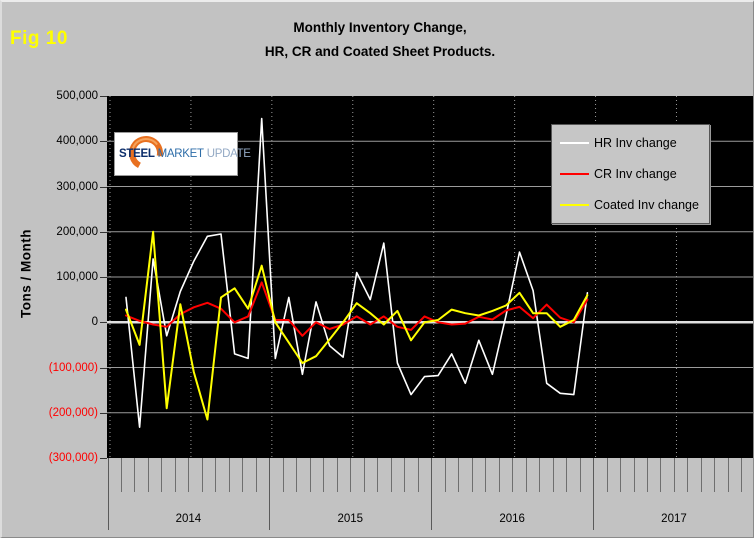 Image resolution: width=754 pixels, height=538 pixels. Describe the element at coordinates (380, 27) in the screenshot. I see `chart-title-line1: Monthly Inventory Change,` at that location.